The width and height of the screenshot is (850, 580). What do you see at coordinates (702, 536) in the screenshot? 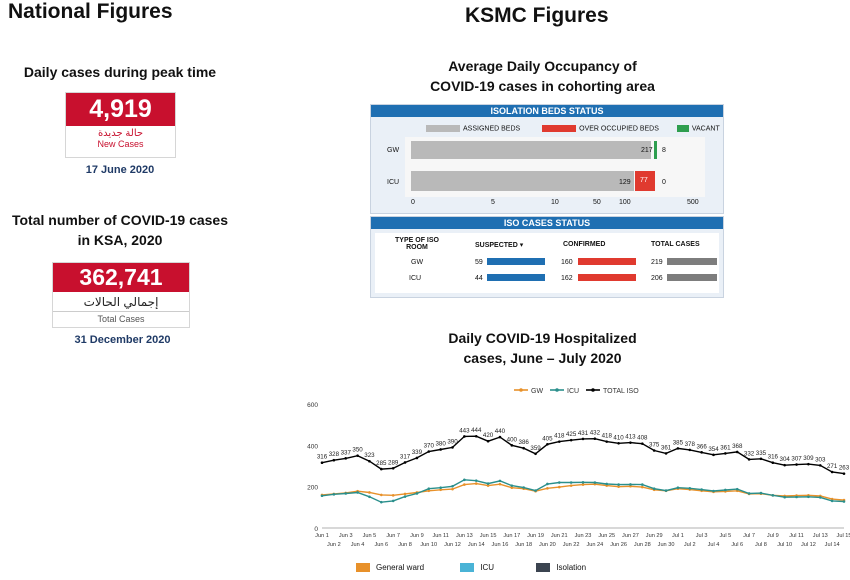
I see `x-tick-label: Jul 3` at bounding box center [702, 536].